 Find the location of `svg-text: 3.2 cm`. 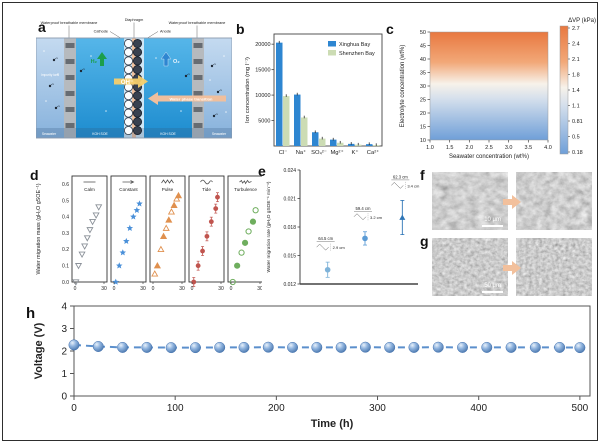

svg-text: 3.2 cm is located at coordinates (376, 217).